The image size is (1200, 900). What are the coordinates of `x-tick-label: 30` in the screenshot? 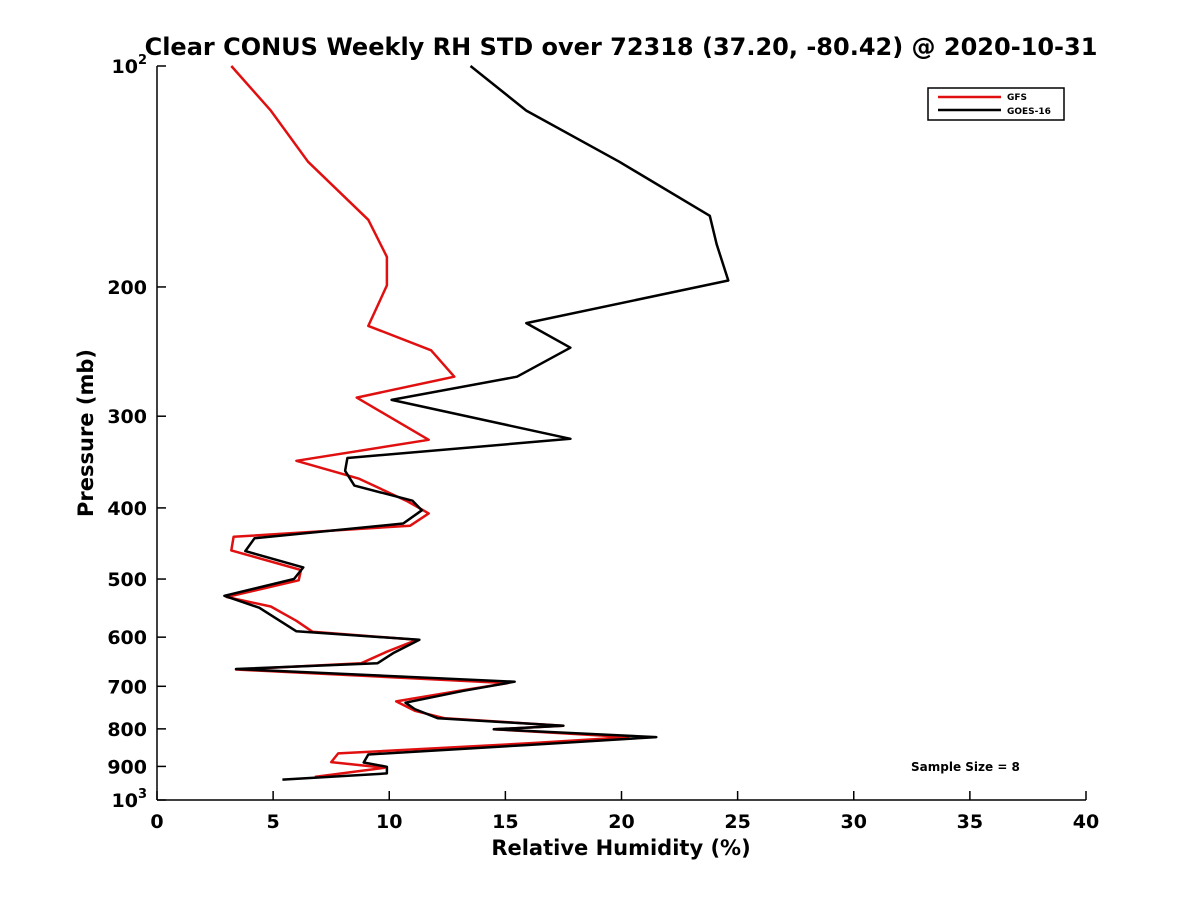 It's located at (854, 822).